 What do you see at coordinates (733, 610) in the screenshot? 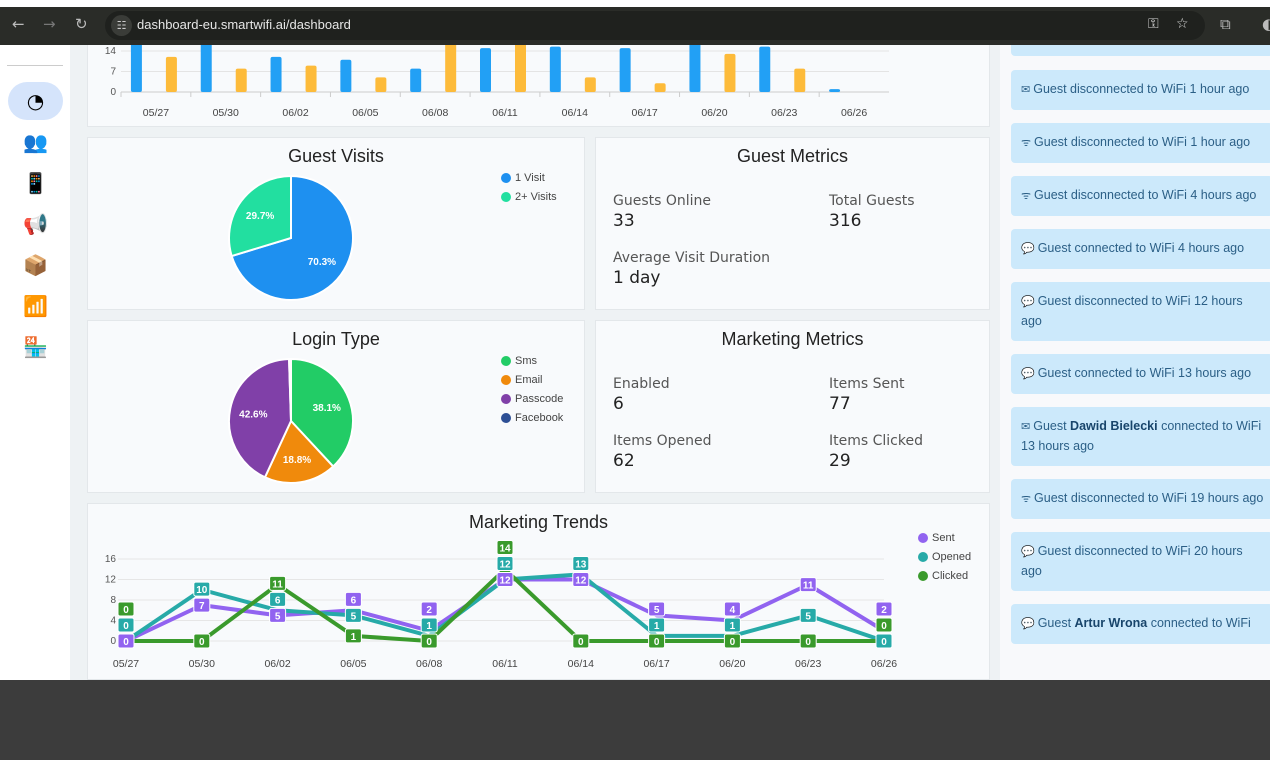
I see `data-label: 4` at bounding box center [733, 610].